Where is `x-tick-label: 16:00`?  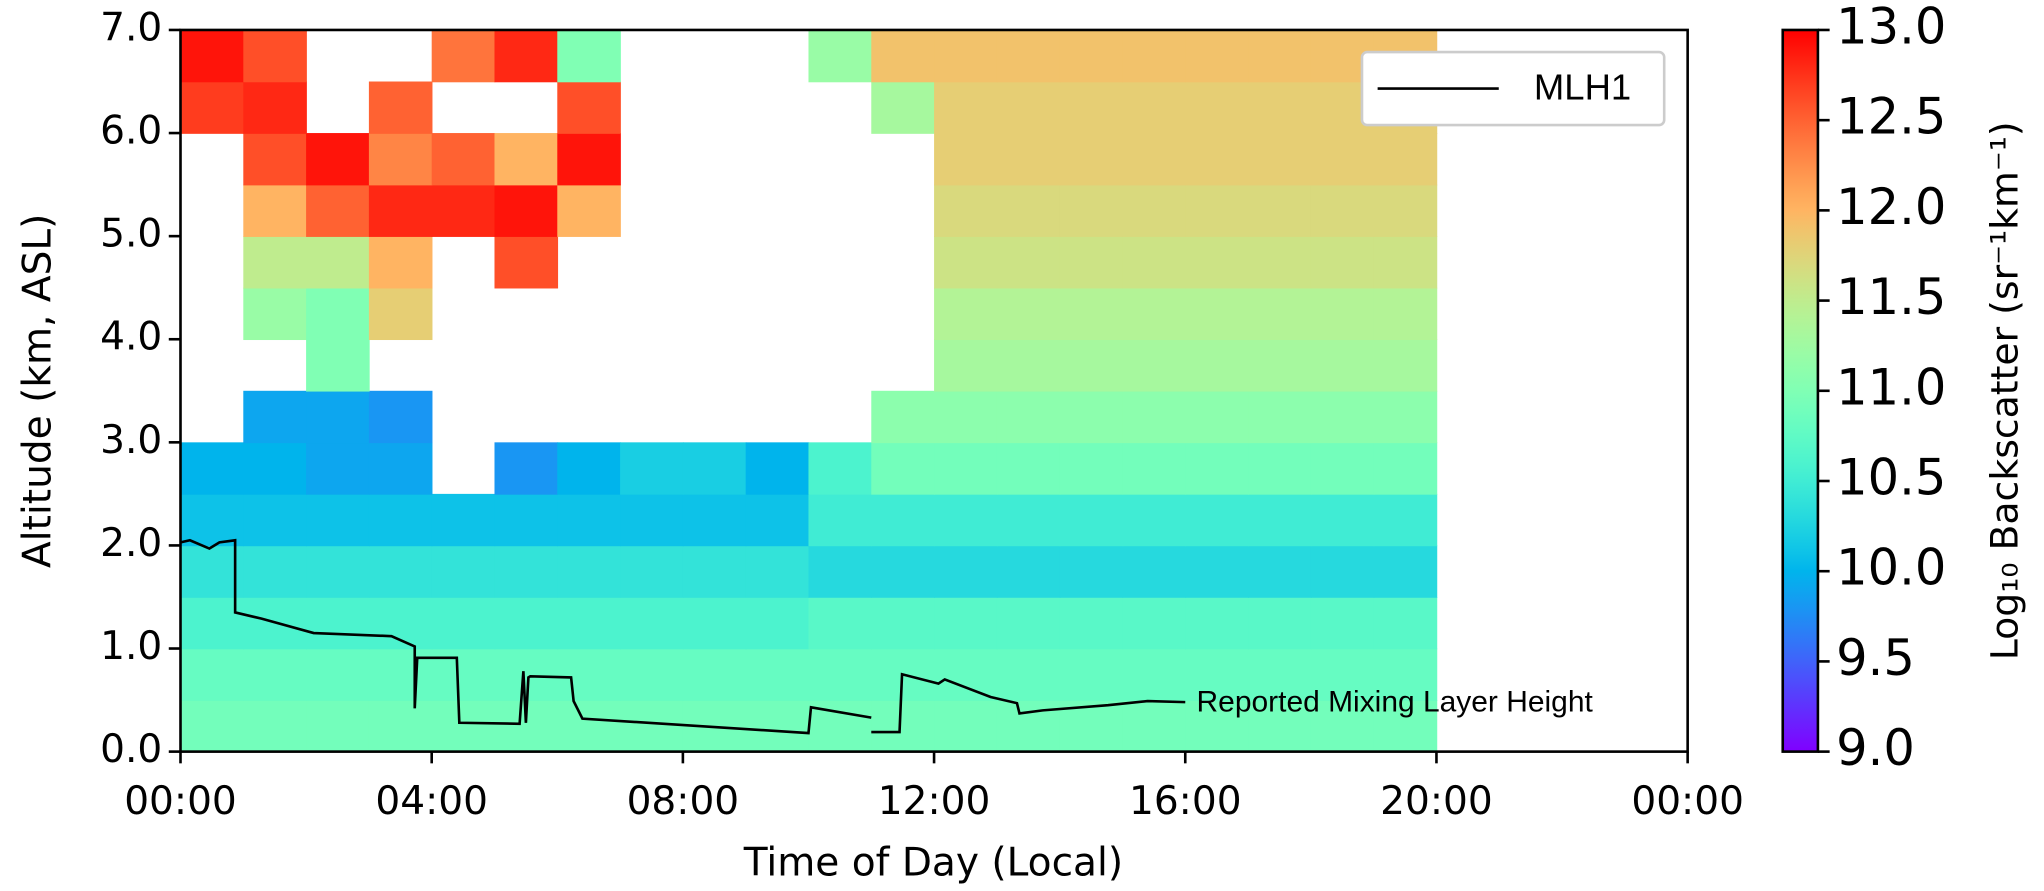
x-tick-label: 16:00 is located at coordinates (1185, 801).